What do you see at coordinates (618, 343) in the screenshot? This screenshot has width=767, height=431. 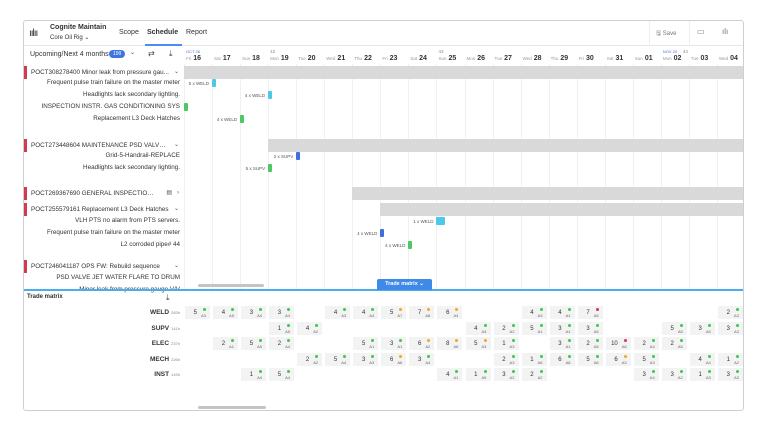 I see `trade-matrix-cell: 10 A8` at bounding box center [618, 343].